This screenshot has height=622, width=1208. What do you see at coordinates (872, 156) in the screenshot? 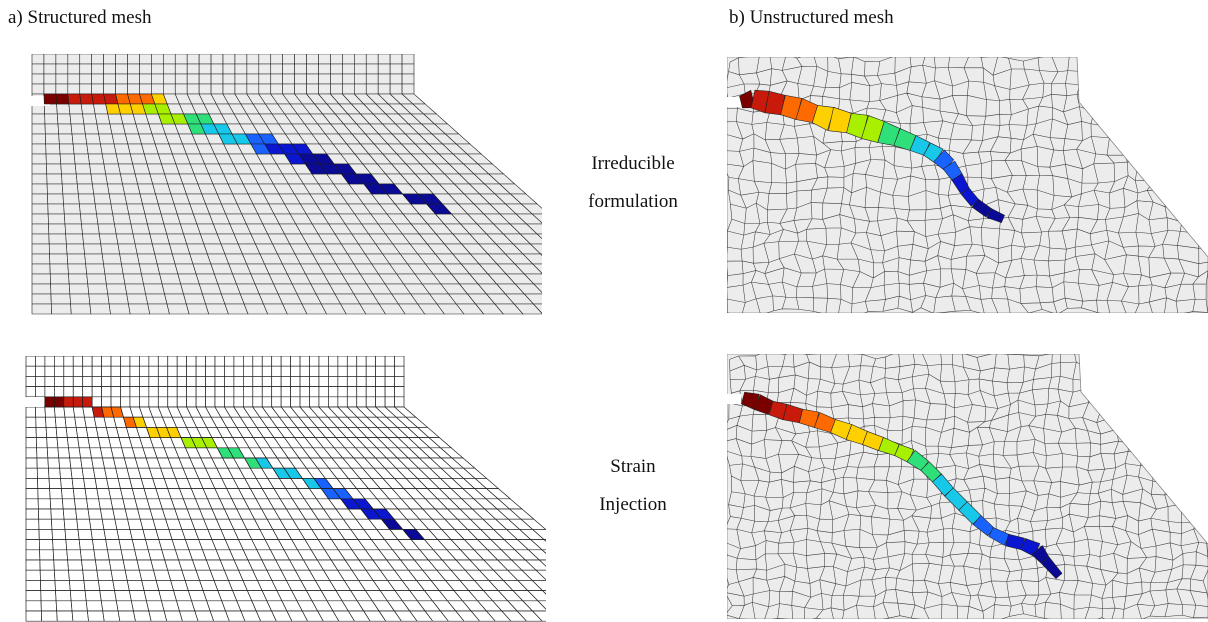
I see `damage-band` at bounding box center [872, 156].